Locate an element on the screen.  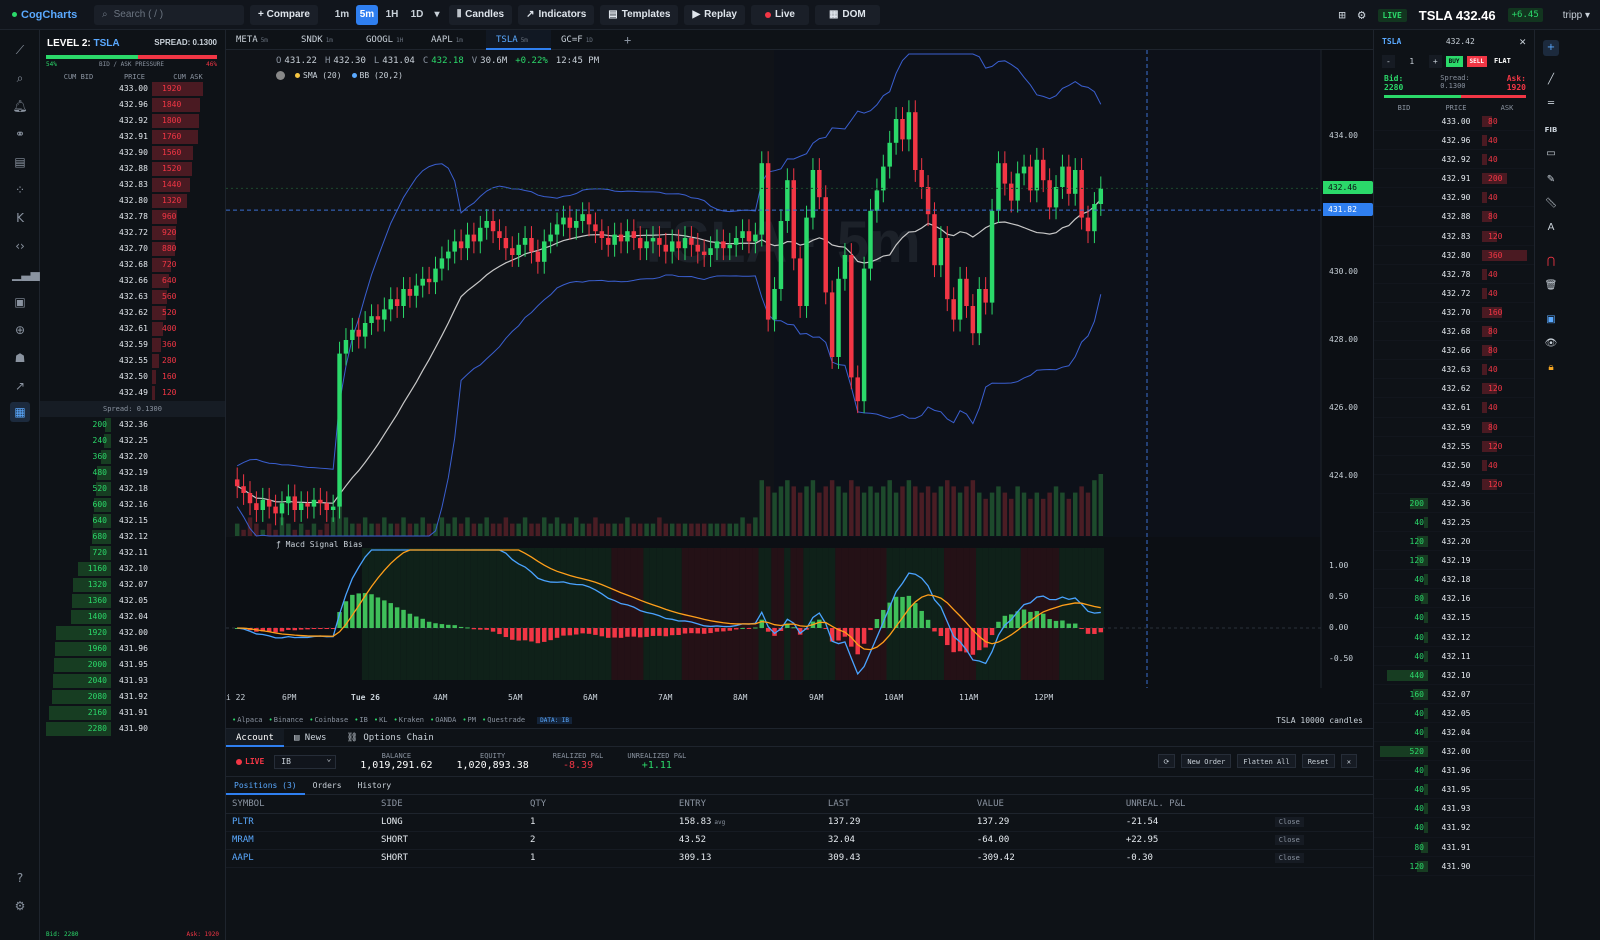
dom-bid-row: 40 431.95 is located at coordinates (1454, 790).